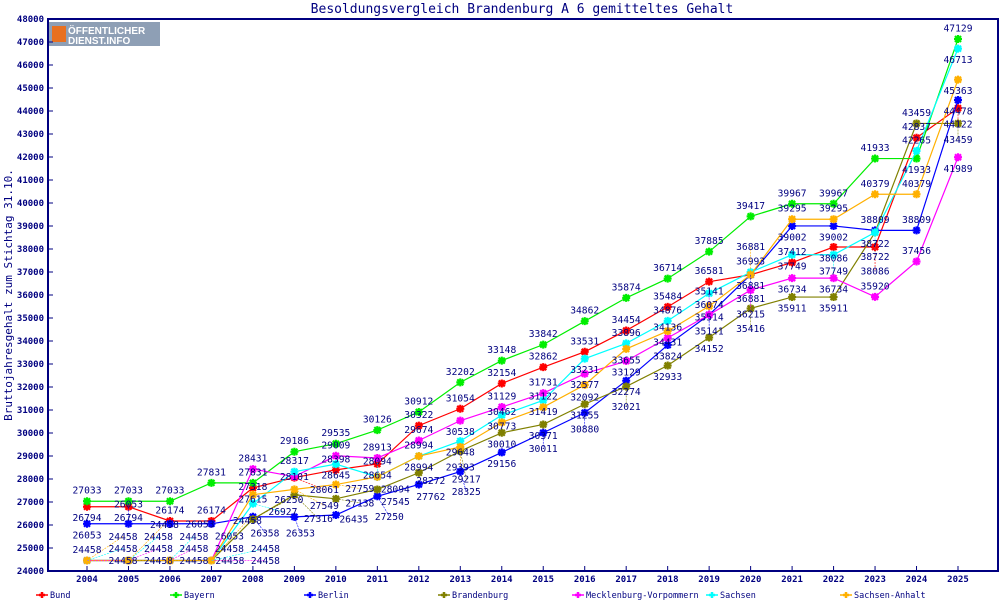 This screenshot has width=1000, height=600. I want to click on x-tick-label: 2014, so click(502, 580).